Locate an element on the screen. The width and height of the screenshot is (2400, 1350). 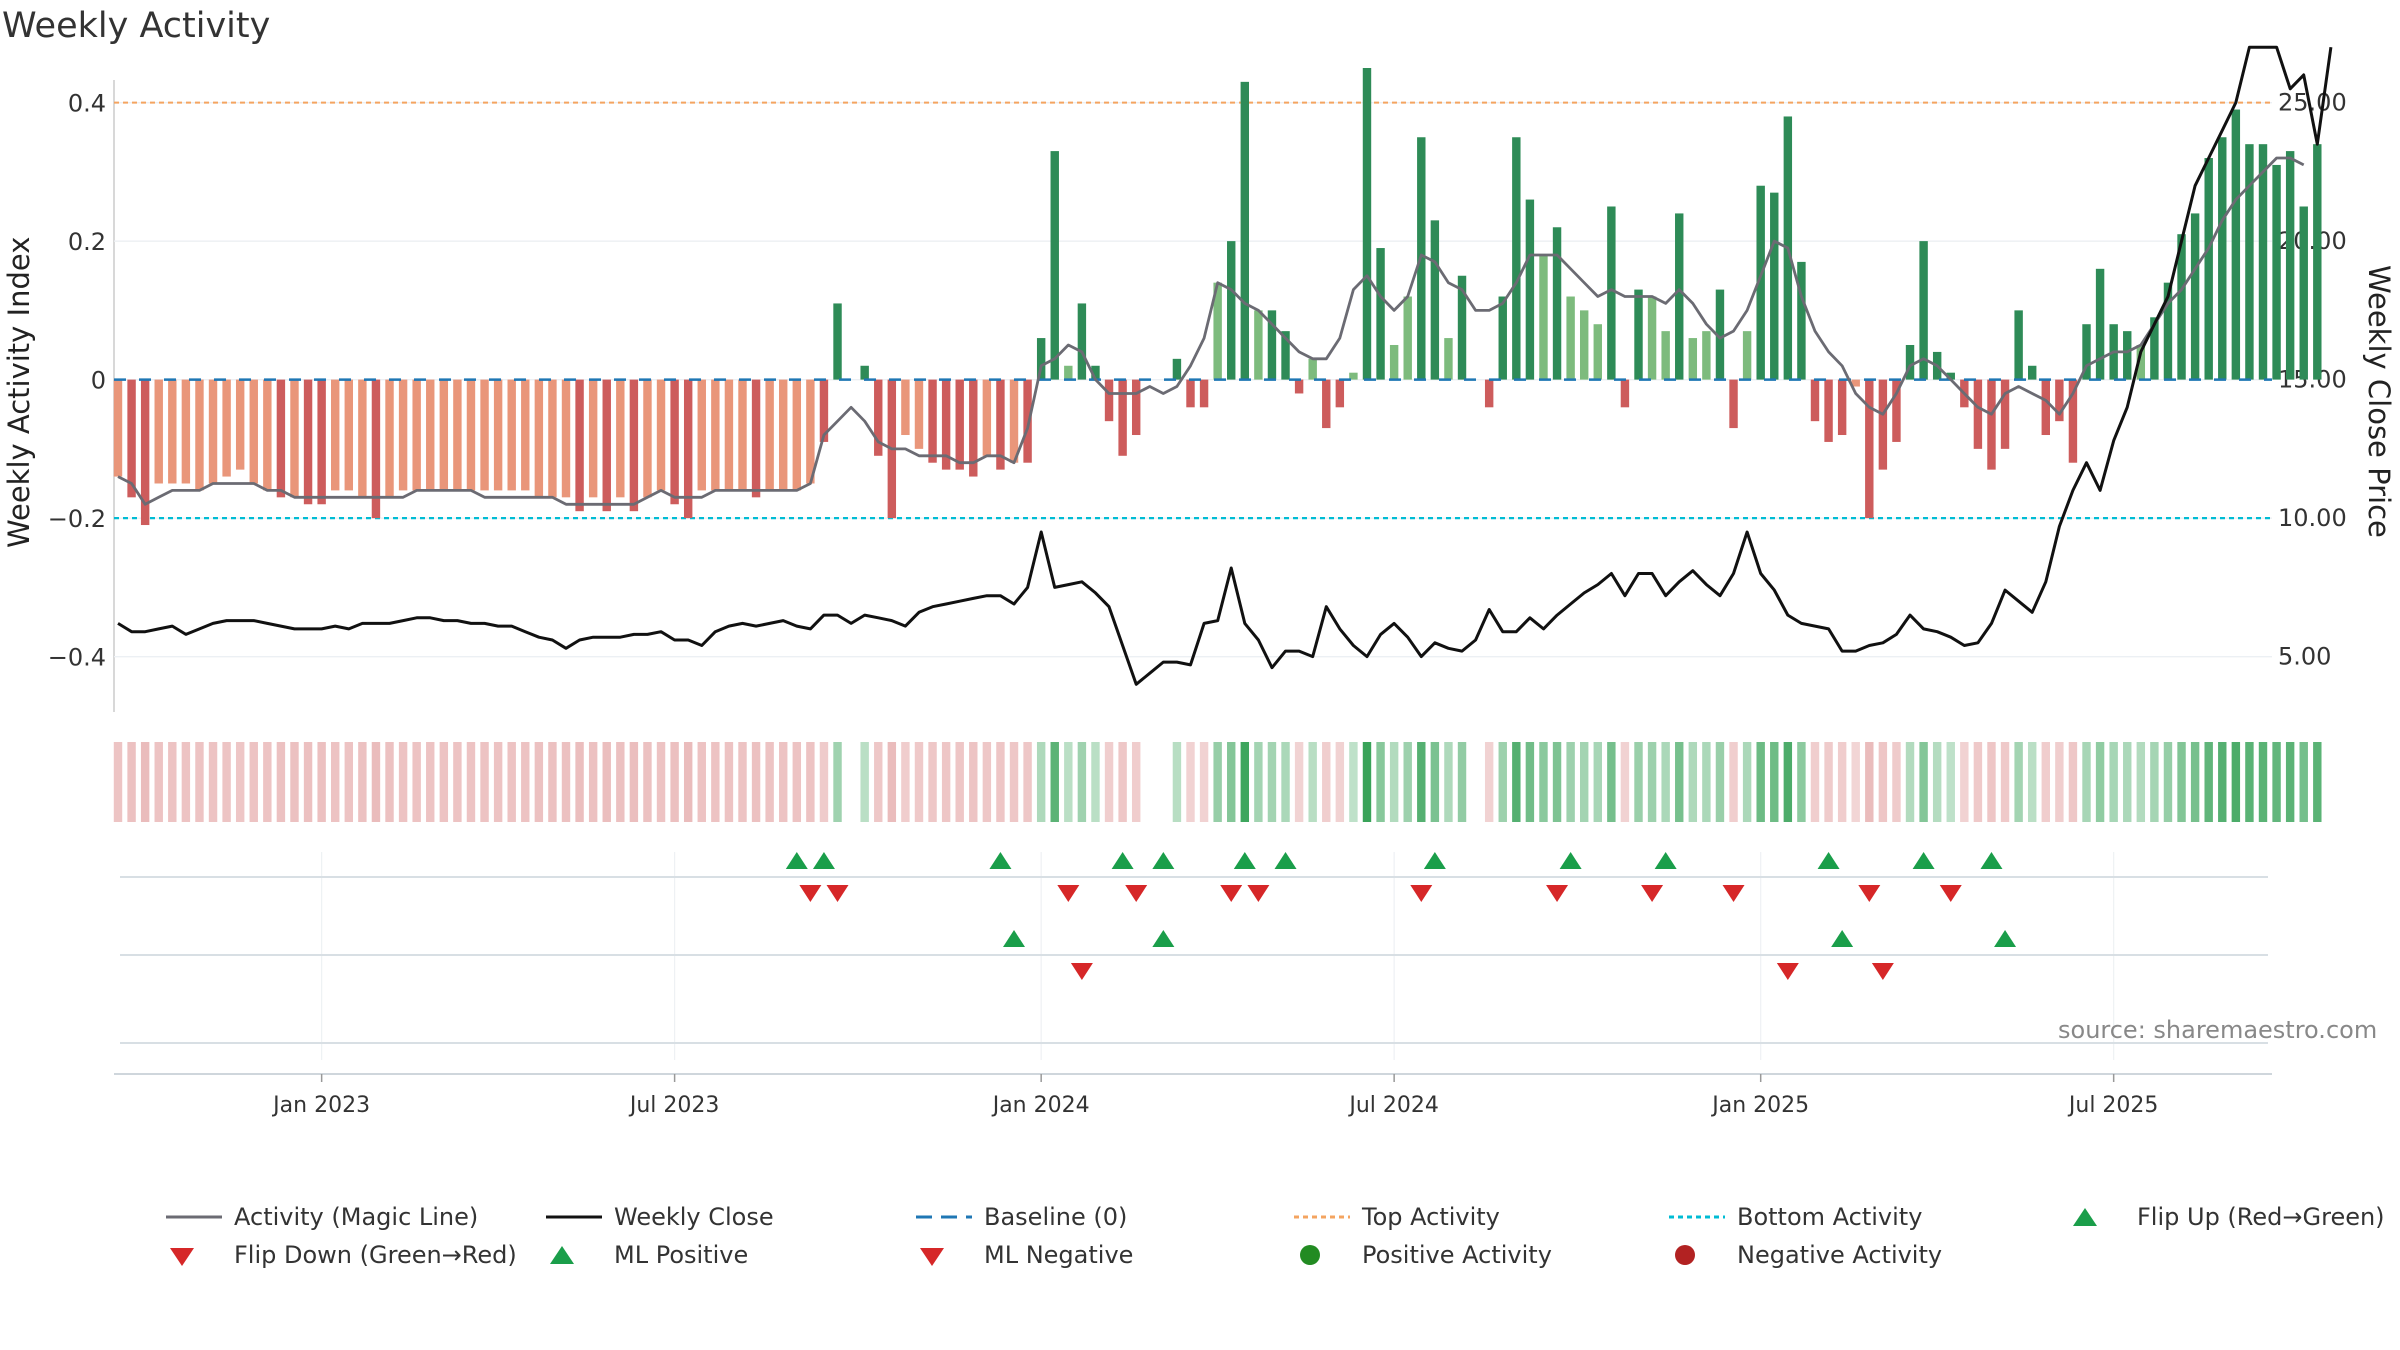
y-tick-label: 0.4 is located at coordinates (87, 104).